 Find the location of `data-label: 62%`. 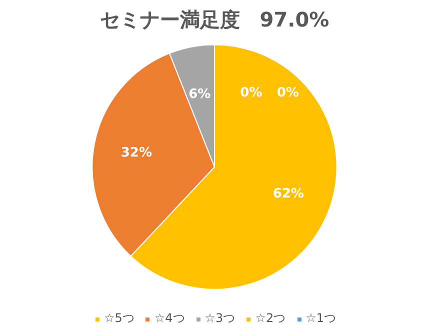

data-label: 62% is located at coordinates (288, 194).